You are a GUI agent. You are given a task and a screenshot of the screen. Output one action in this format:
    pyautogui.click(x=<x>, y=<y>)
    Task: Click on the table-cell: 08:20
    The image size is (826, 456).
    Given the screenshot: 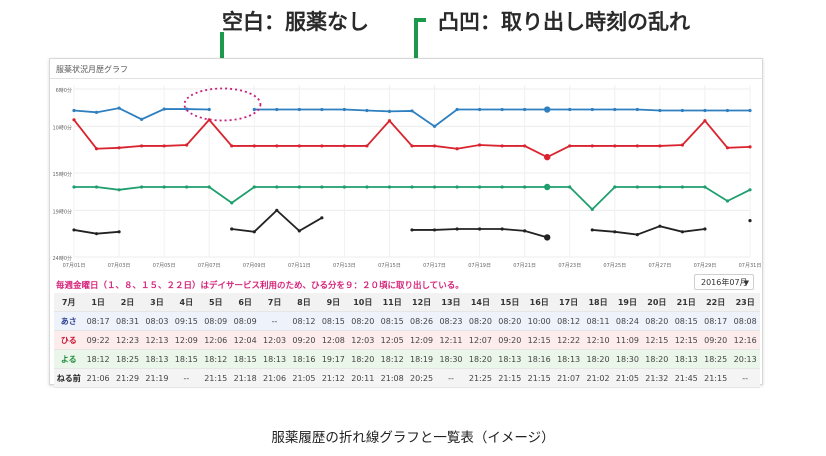 What is the action you would take?
    pyautogui.click(x=657, y=321)
    